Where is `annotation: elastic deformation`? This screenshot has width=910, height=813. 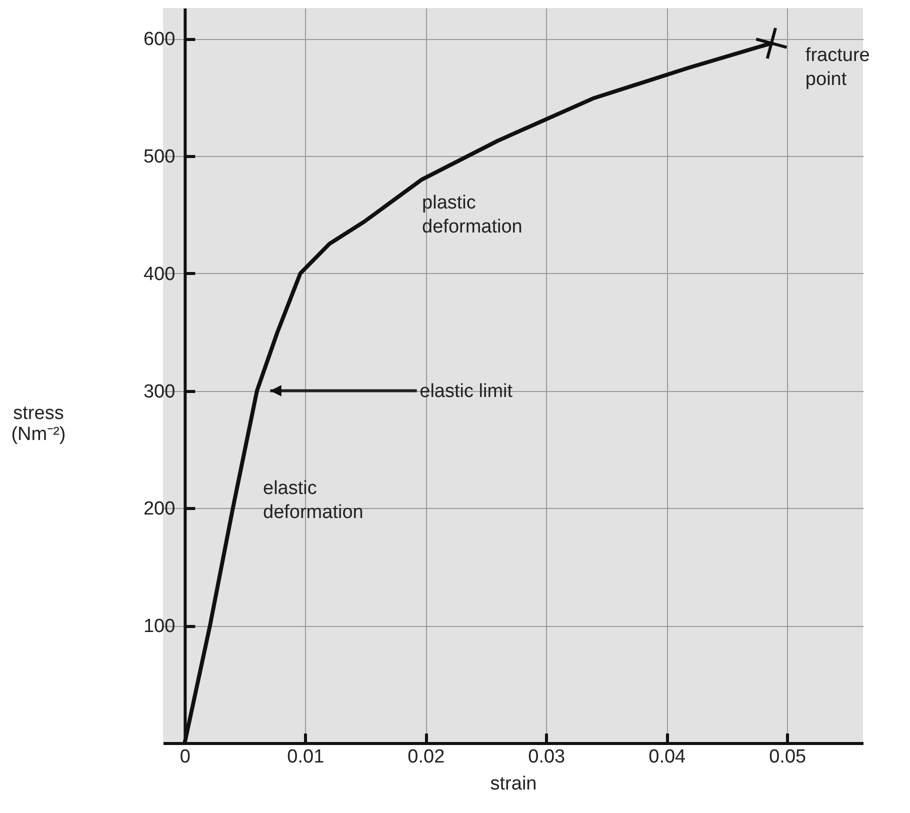 annotation: elastic deformation is located at coordinates (313, 500).